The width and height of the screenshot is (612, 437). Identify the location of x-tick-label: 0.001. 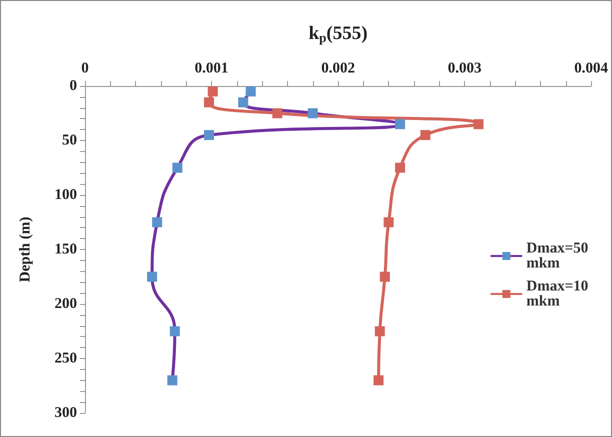
(211, 68).